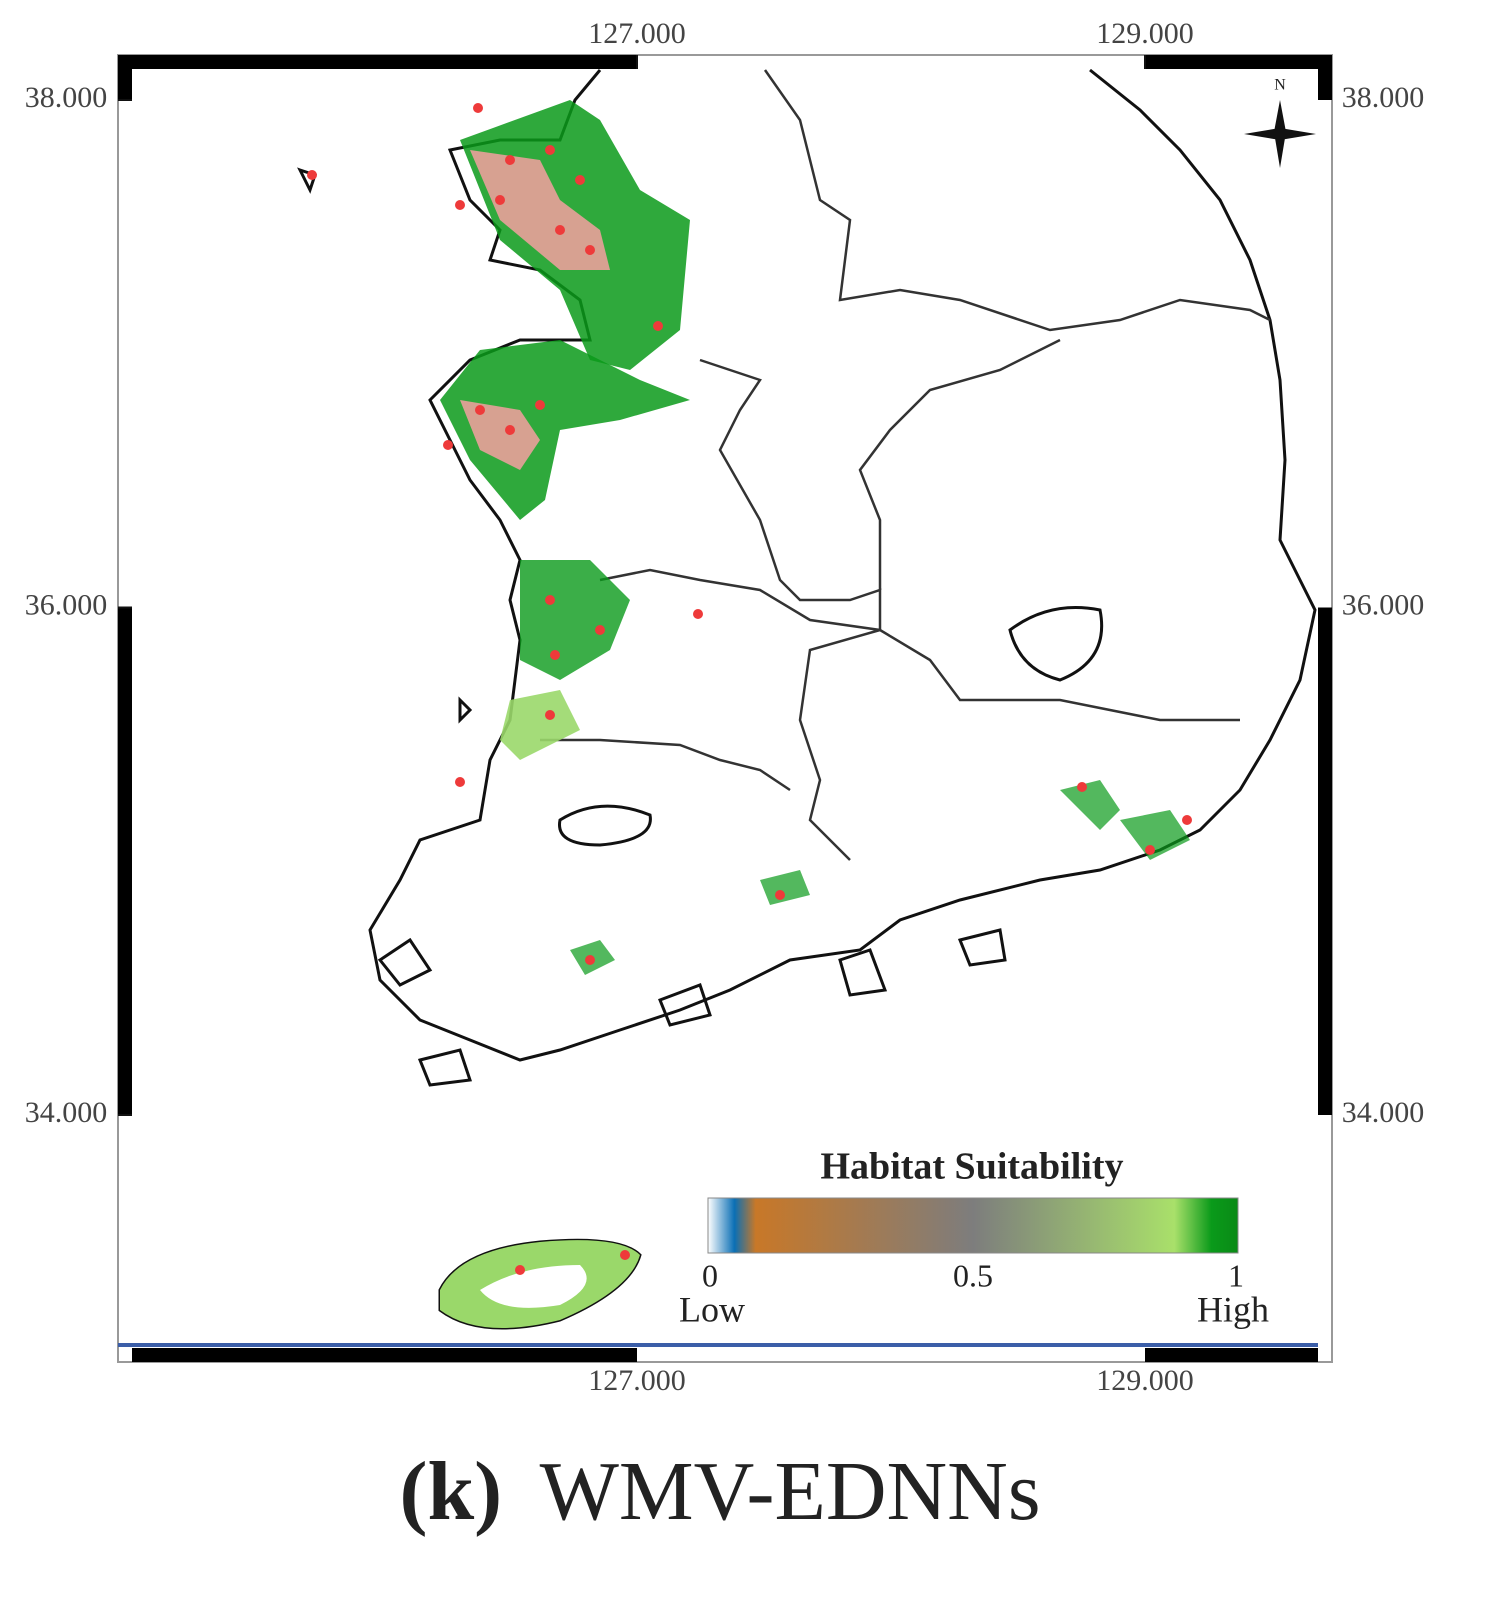 The height and width of the screenshot is (1611, 1496). I want to click on legend-tick-label: 0, so click(710, 1275).